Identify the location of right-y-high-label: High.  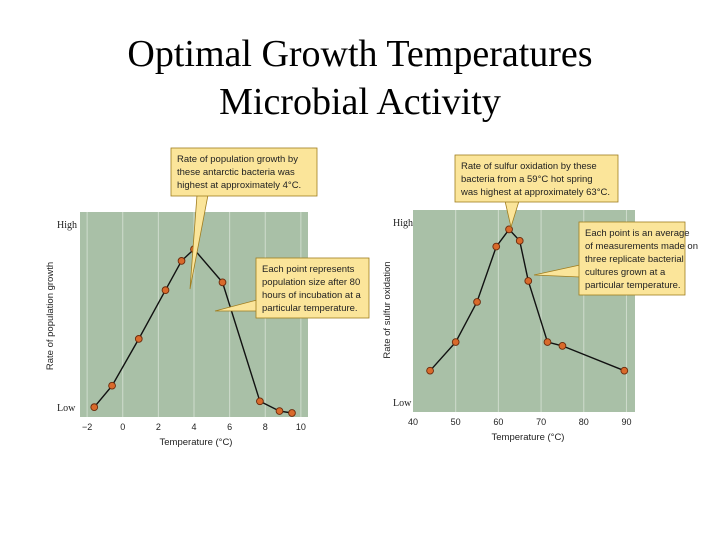
(403, 223).